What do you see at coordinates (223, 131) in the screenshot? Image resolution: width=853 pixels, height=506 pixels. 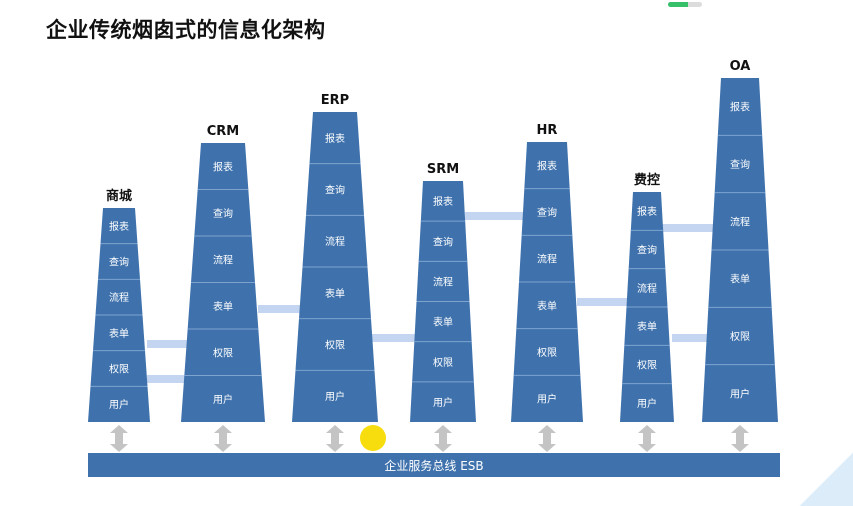 I see `system-name: CRM` at bounding box center [223, 131].